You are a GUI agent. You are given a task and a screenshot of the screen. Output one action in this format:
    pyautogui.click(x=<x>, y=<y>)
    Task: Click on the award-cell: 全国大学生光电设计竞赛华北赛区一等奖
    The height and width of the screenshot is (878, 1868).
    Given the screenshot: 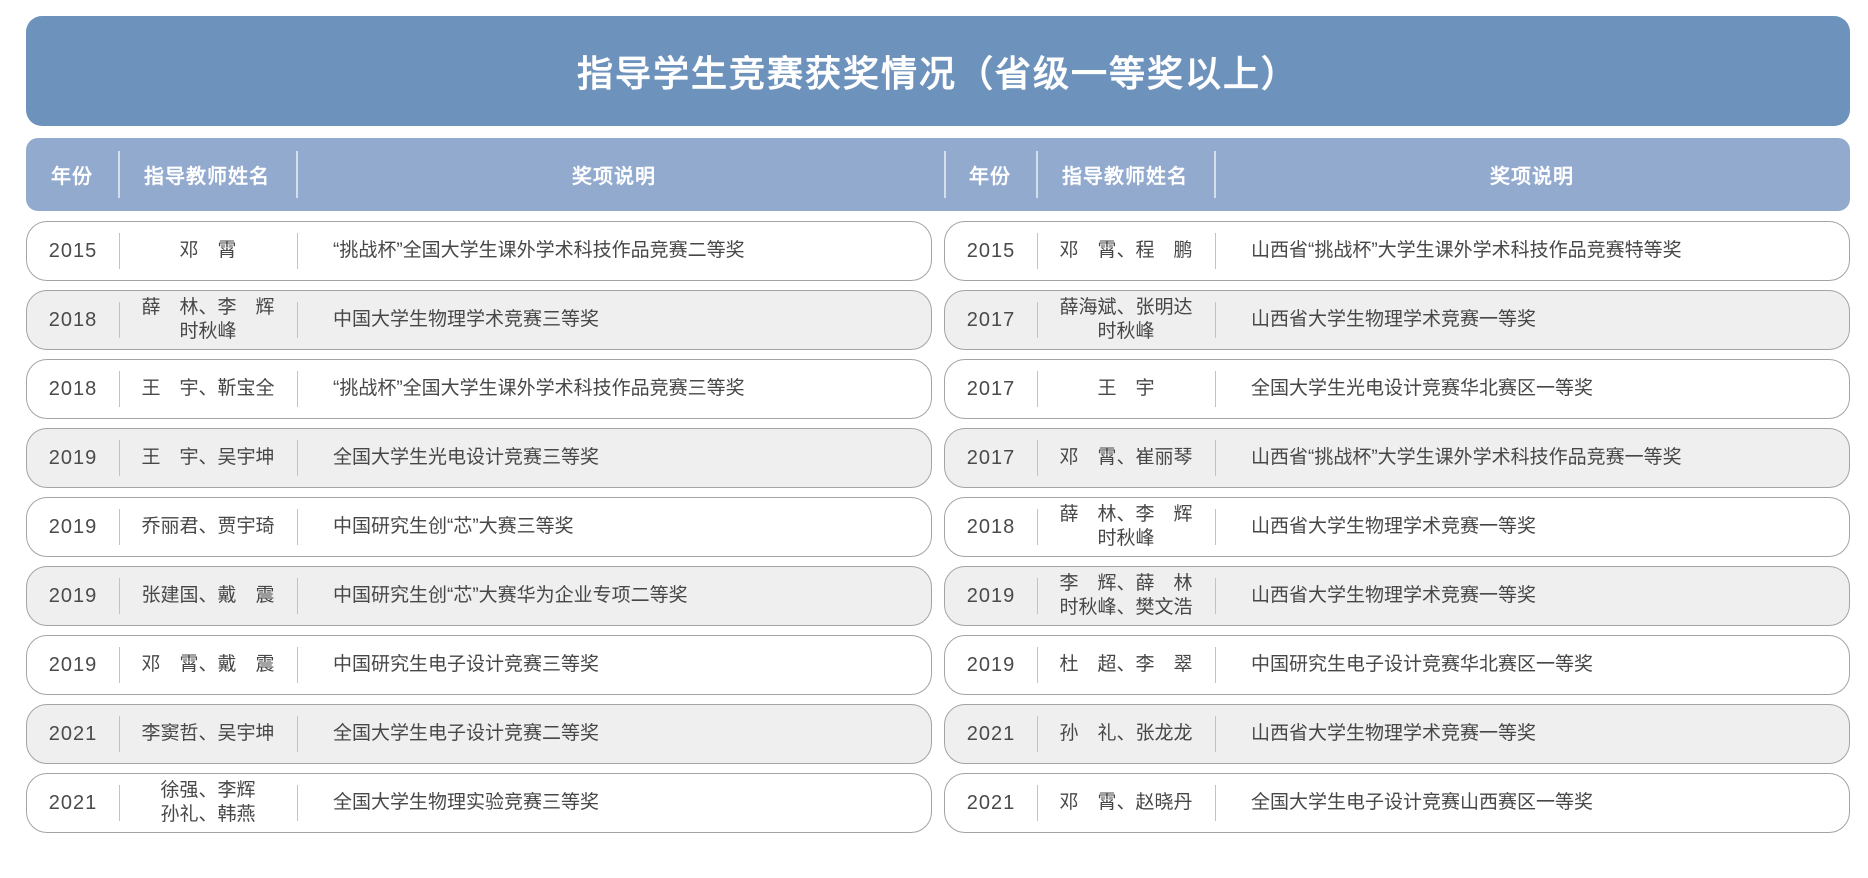 What is the action you would take?
    pyautogui.click(x=1532, y=389)
    